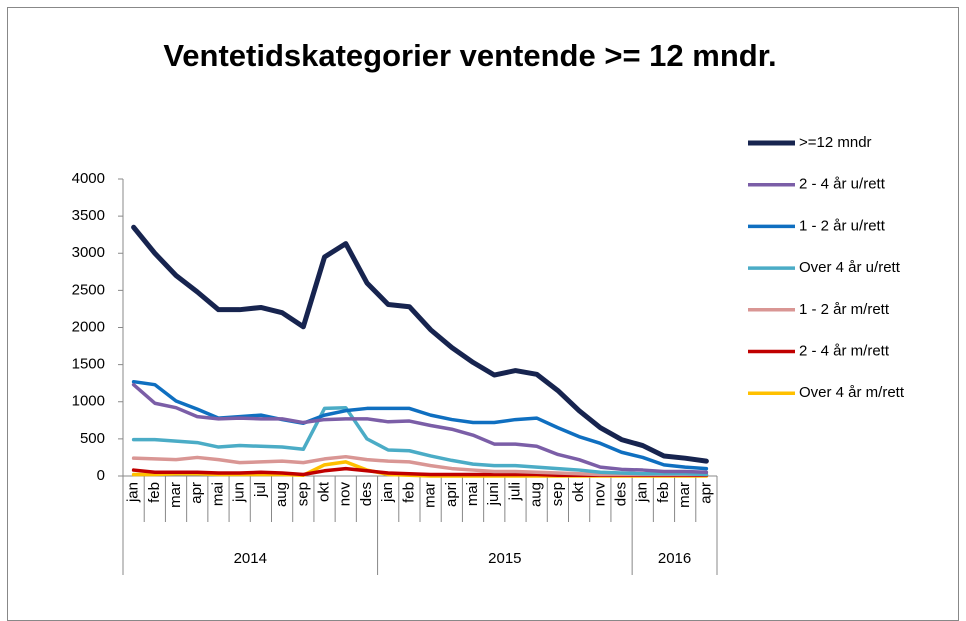 The image size is (966, 621). I want to click on legend-label: 2 - 4 år u/rett, so click(842, 184).